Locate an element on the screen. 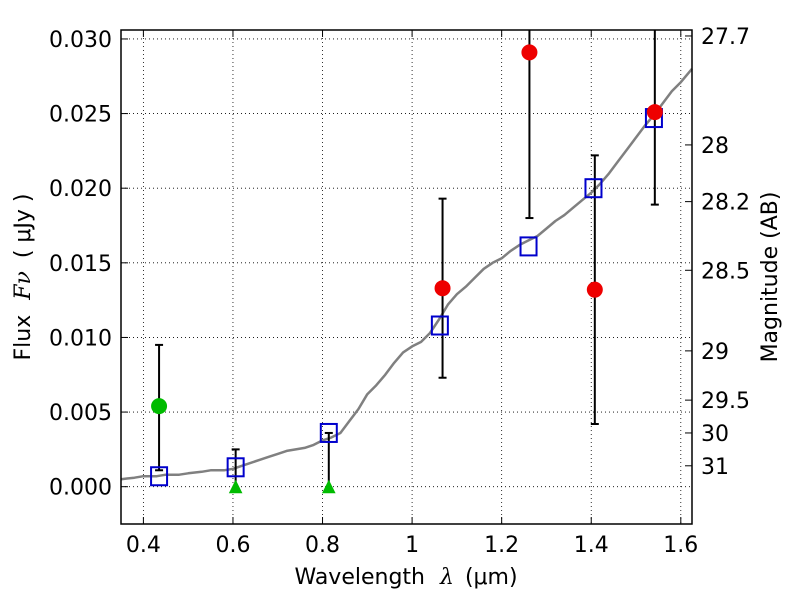 This screenshot has width=800, height=600. y2-tick-label: 28.5 is located at coordinates (725, 271).